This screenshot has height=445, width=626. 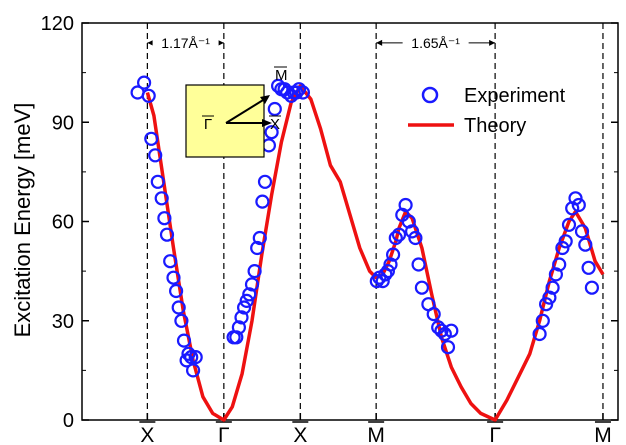 I want to click on legend-marker-experiment, so click(x=430, y=95).